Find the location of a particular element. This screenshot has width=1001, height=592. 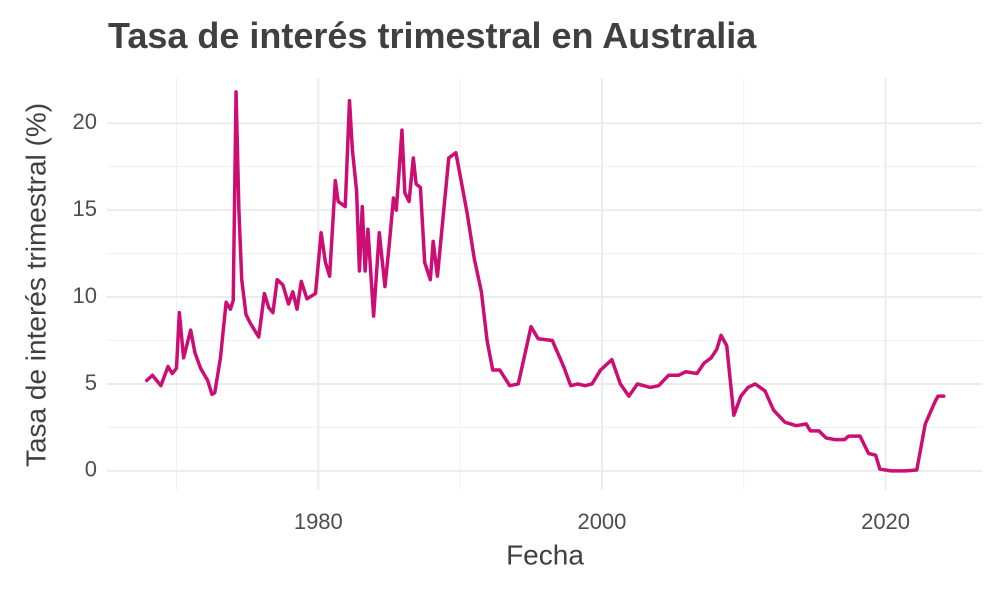

y-tick-label: 0 is located at coordinates (91, 469).